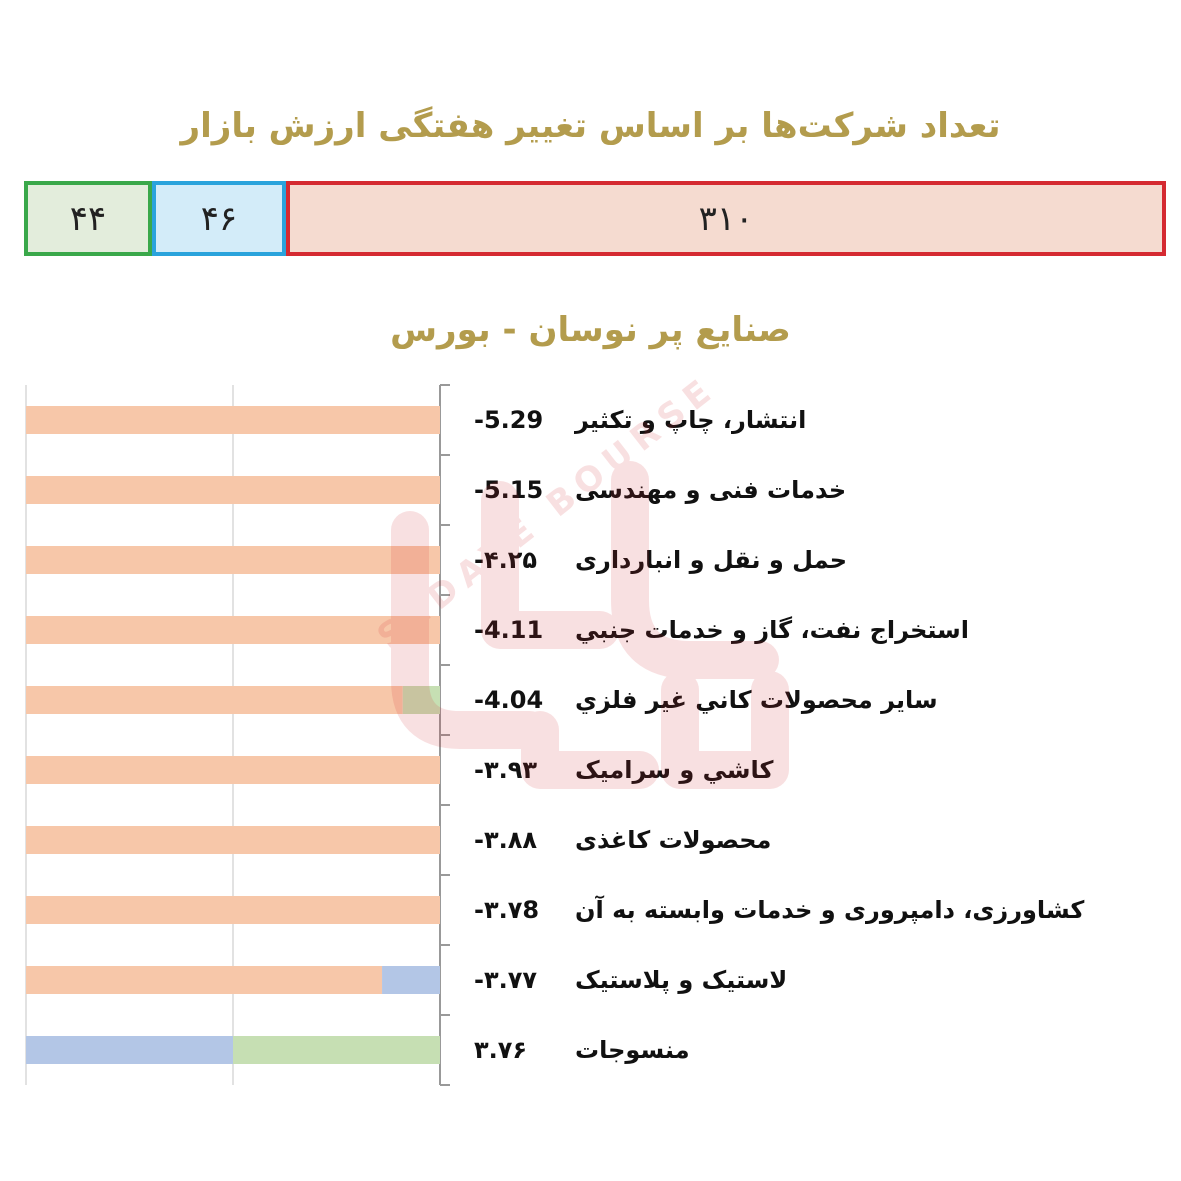 The height and width of the screenshot is (1181, 1181). I want to click on industry-row-label: -۳.۸۸ محصولات کاغذی, so click(590, 840).